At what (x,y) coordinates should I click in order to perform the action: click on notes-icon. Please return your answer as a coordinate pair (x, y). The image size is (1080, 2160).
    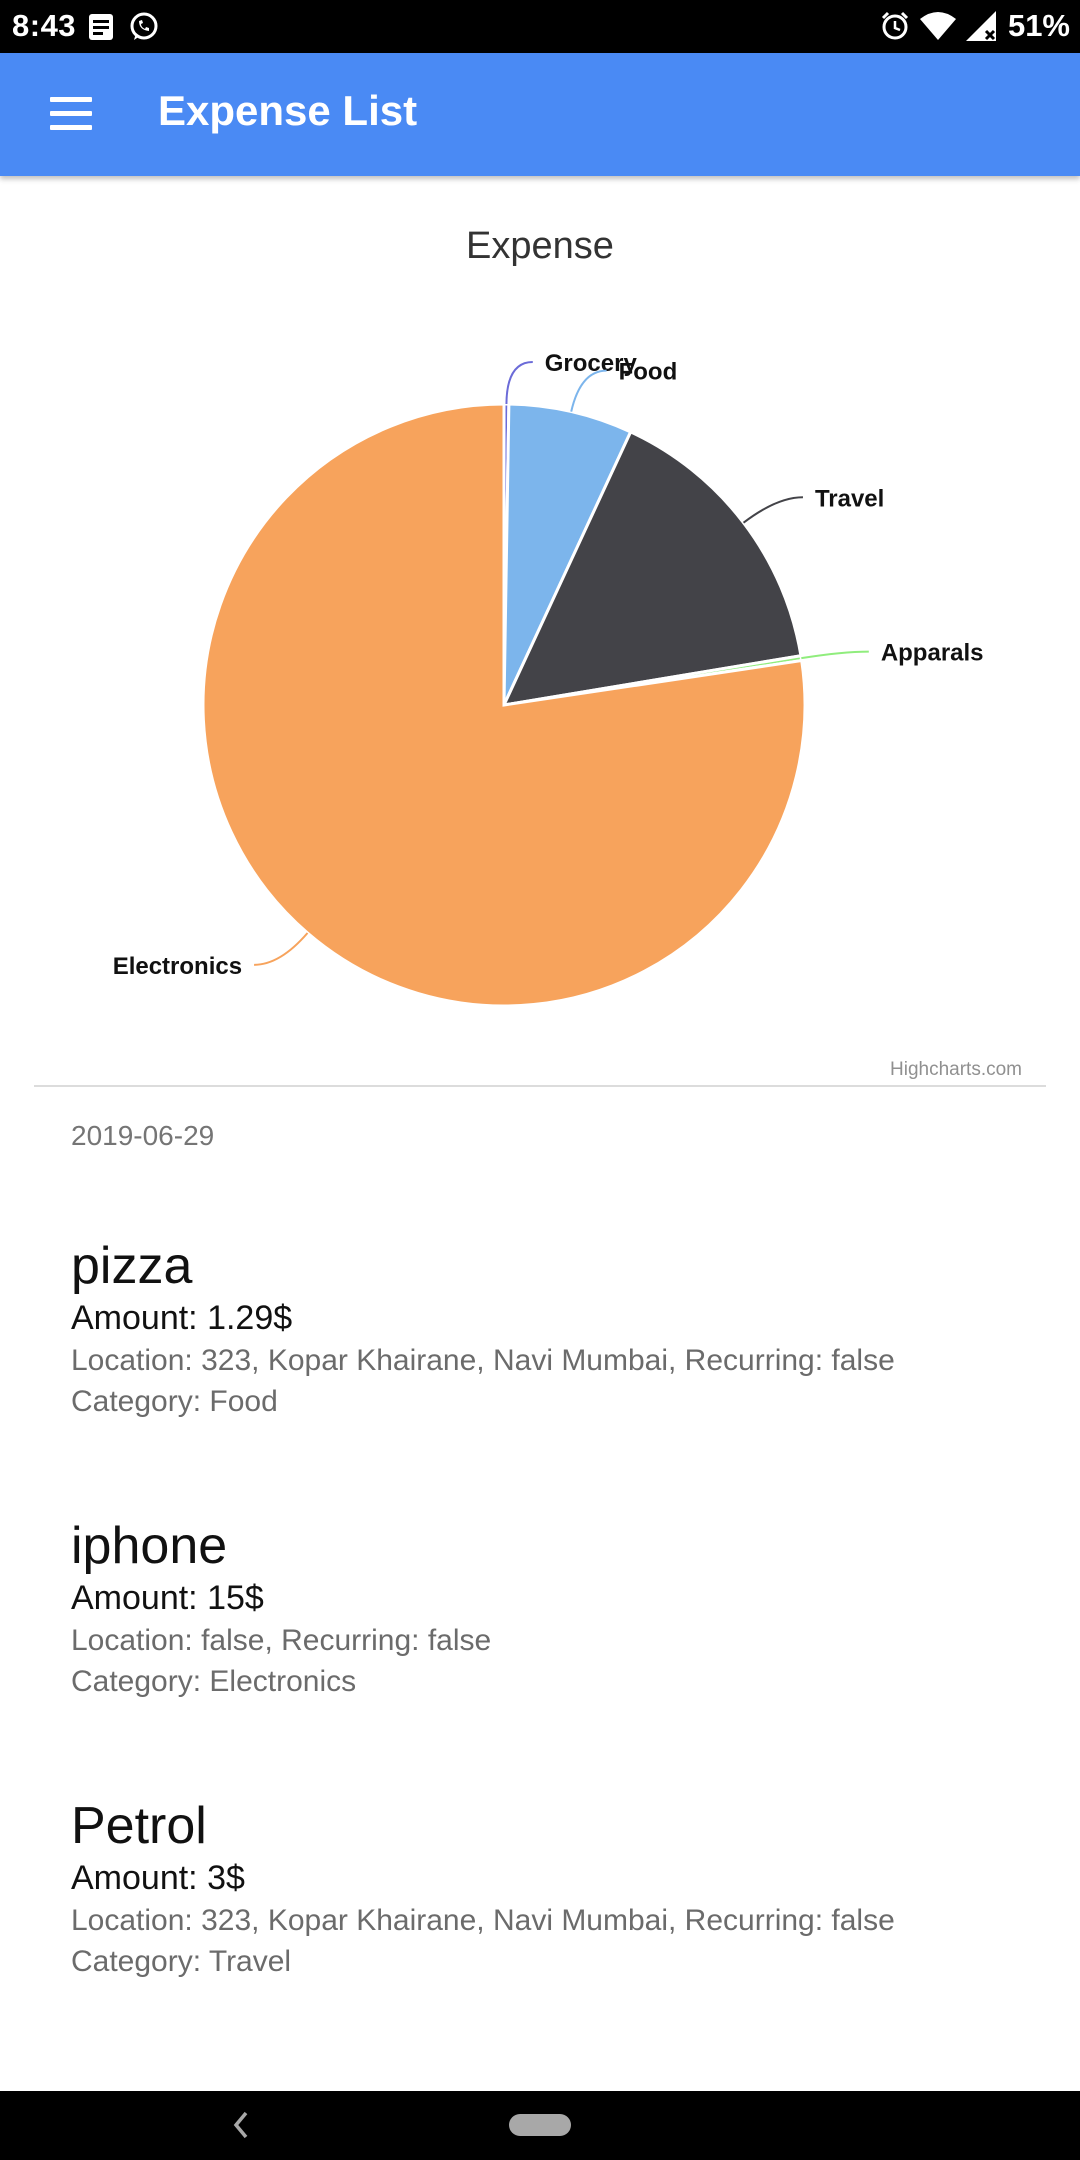
    Looking at the image, I should click on (101, 27).